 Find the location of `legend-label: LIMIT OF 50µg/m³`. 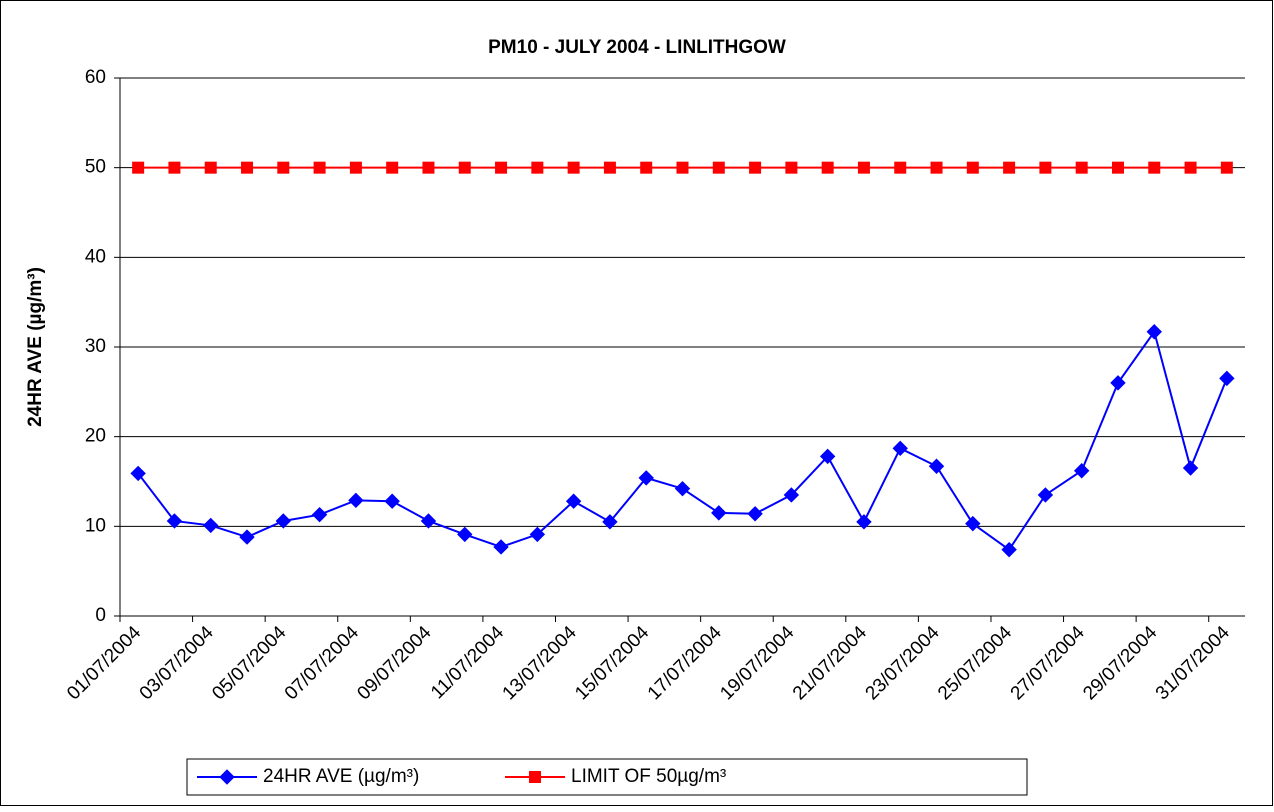

legend-label: LIMIT OF 50µg/m³ is located at coordinates (648, 776).